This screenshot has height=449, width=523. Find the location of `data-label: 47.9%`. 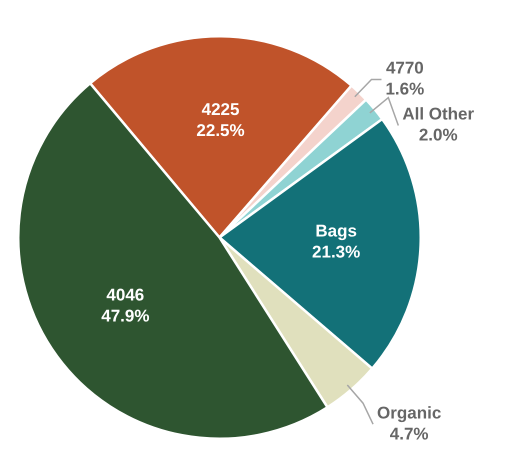

data-label: 47.9% is located at coordinates (125, 316).